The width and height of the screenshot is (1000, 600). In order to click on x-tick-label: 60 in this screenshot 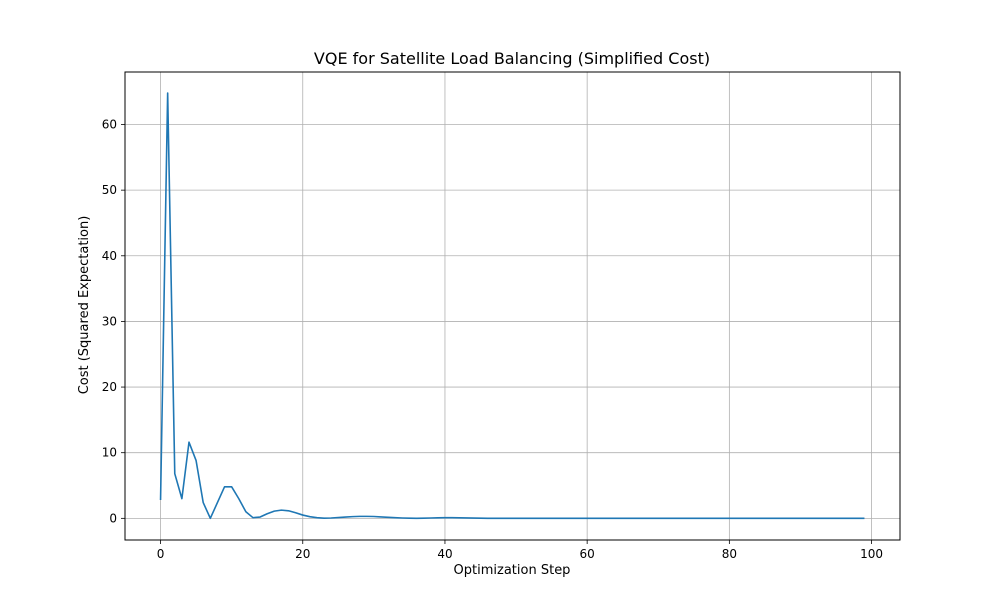, I will do `click(587, 554)`.